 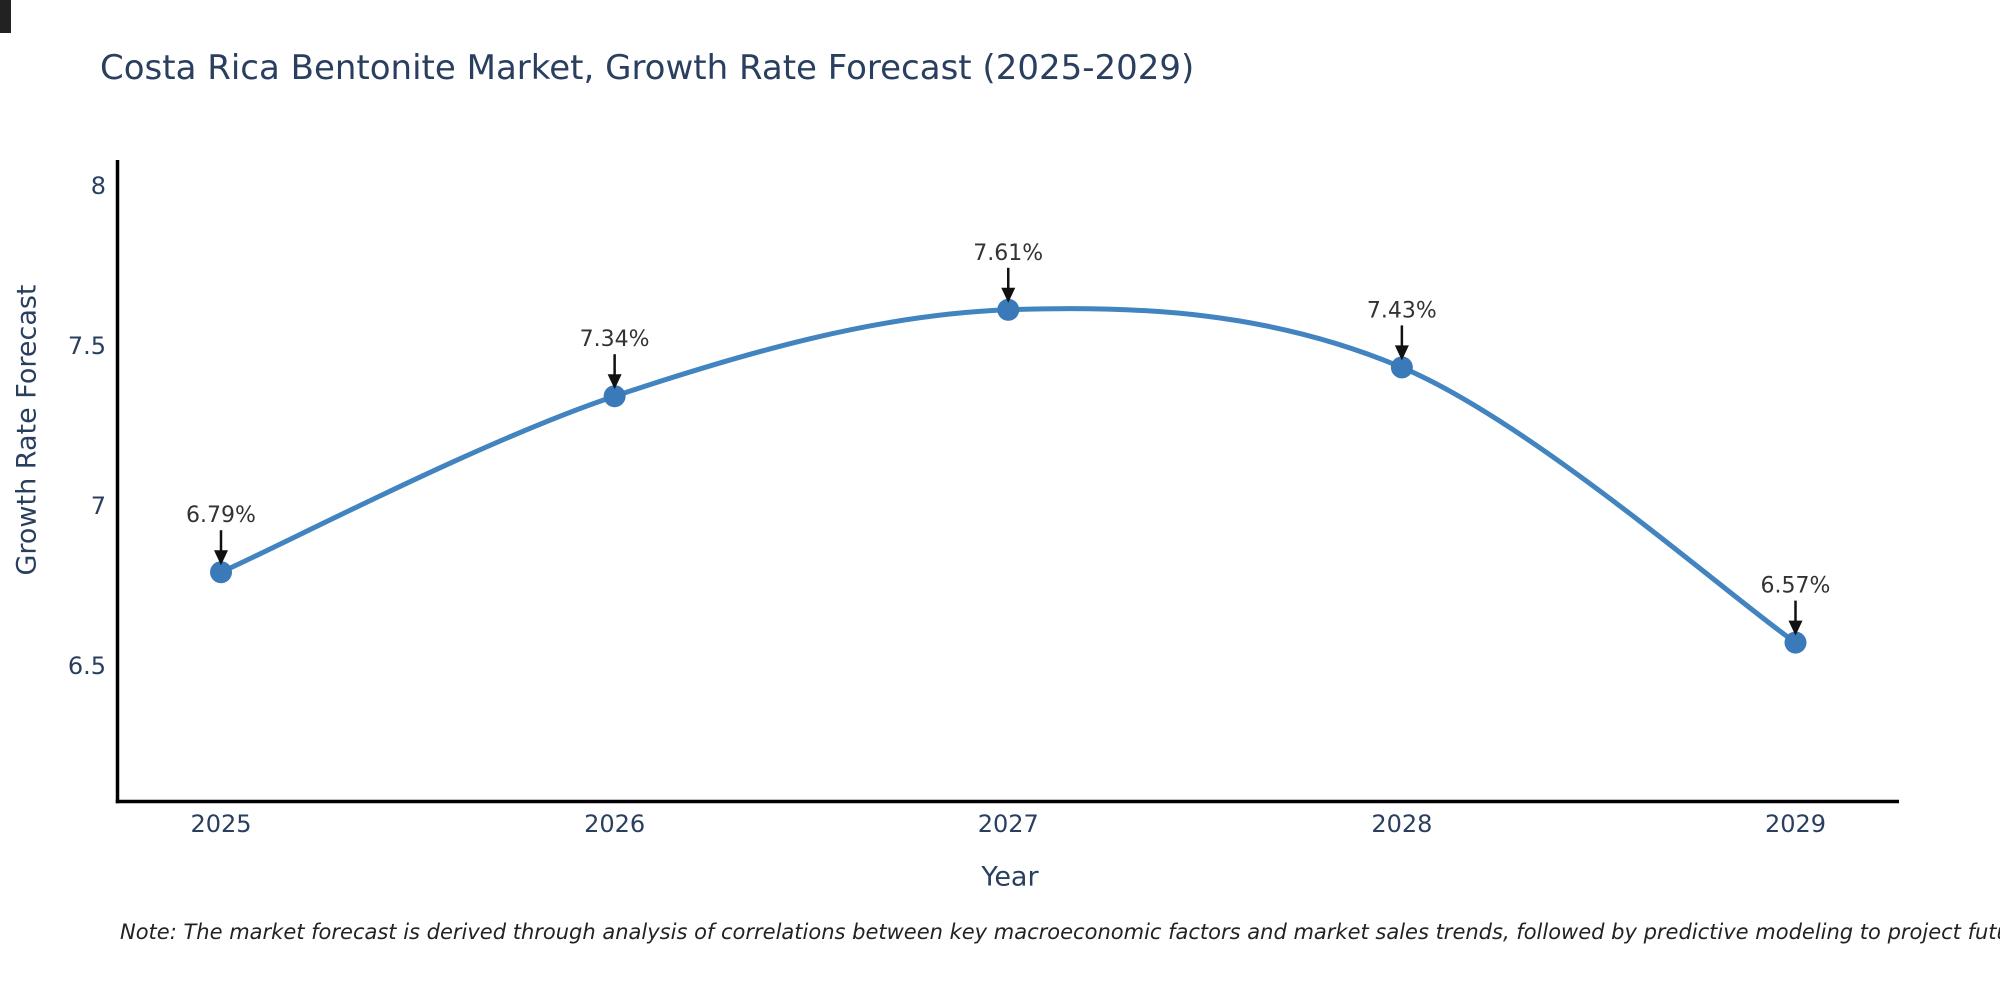 What do you see at coordinates (220, 824) in the screenshot?
I see `x-tick-label: 2025` at bounding box center [220, 824].